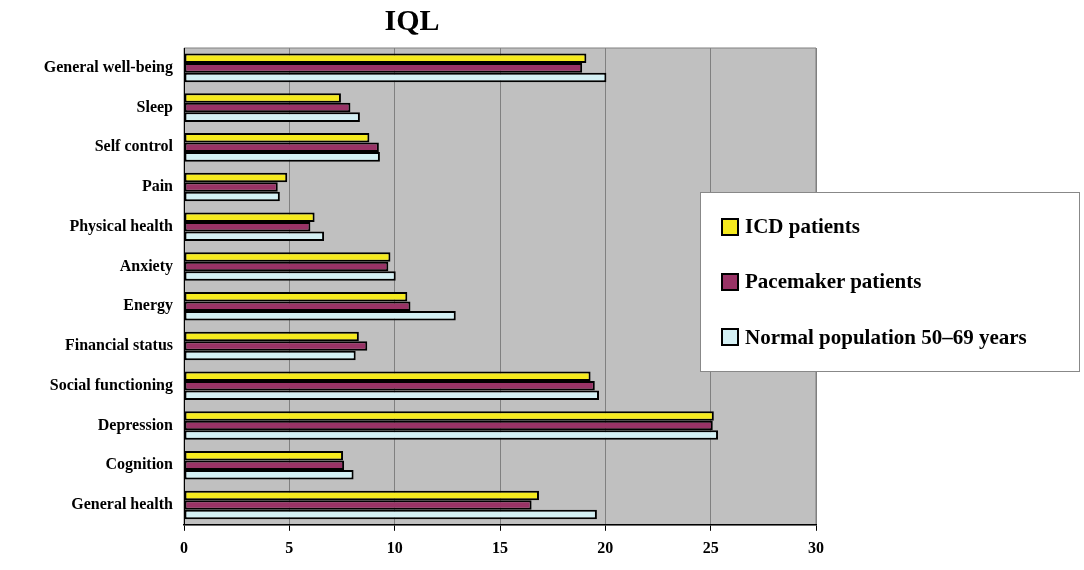  Describe the element at coordinates (886, 337) in the screenshot. I see `legend-label: Normal population 50–69 years` at that location.